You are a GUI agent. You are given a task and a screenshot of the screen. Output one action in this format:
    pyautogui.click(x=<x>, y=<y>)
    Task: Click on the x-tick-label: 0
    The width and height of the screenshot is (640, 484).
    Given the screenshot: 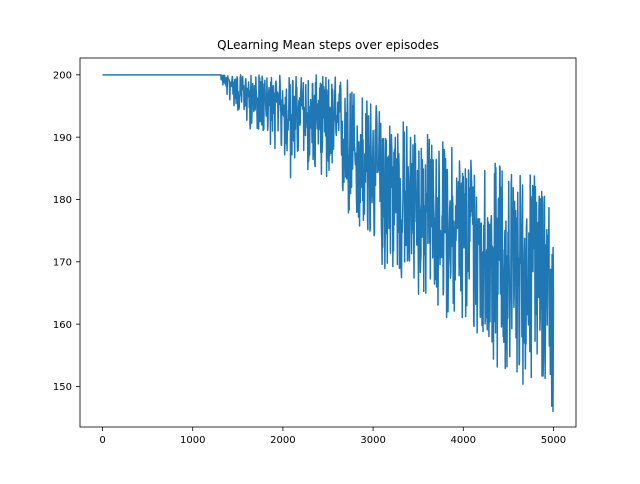 What is the action you would take?
    pyautogui.click(x=102, y=440)
    